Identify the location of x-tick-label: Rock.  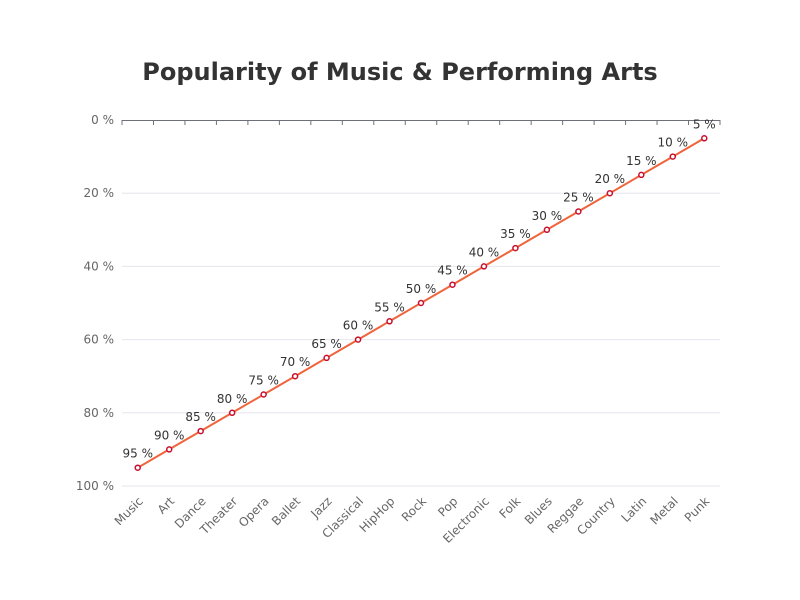
(414, 509).